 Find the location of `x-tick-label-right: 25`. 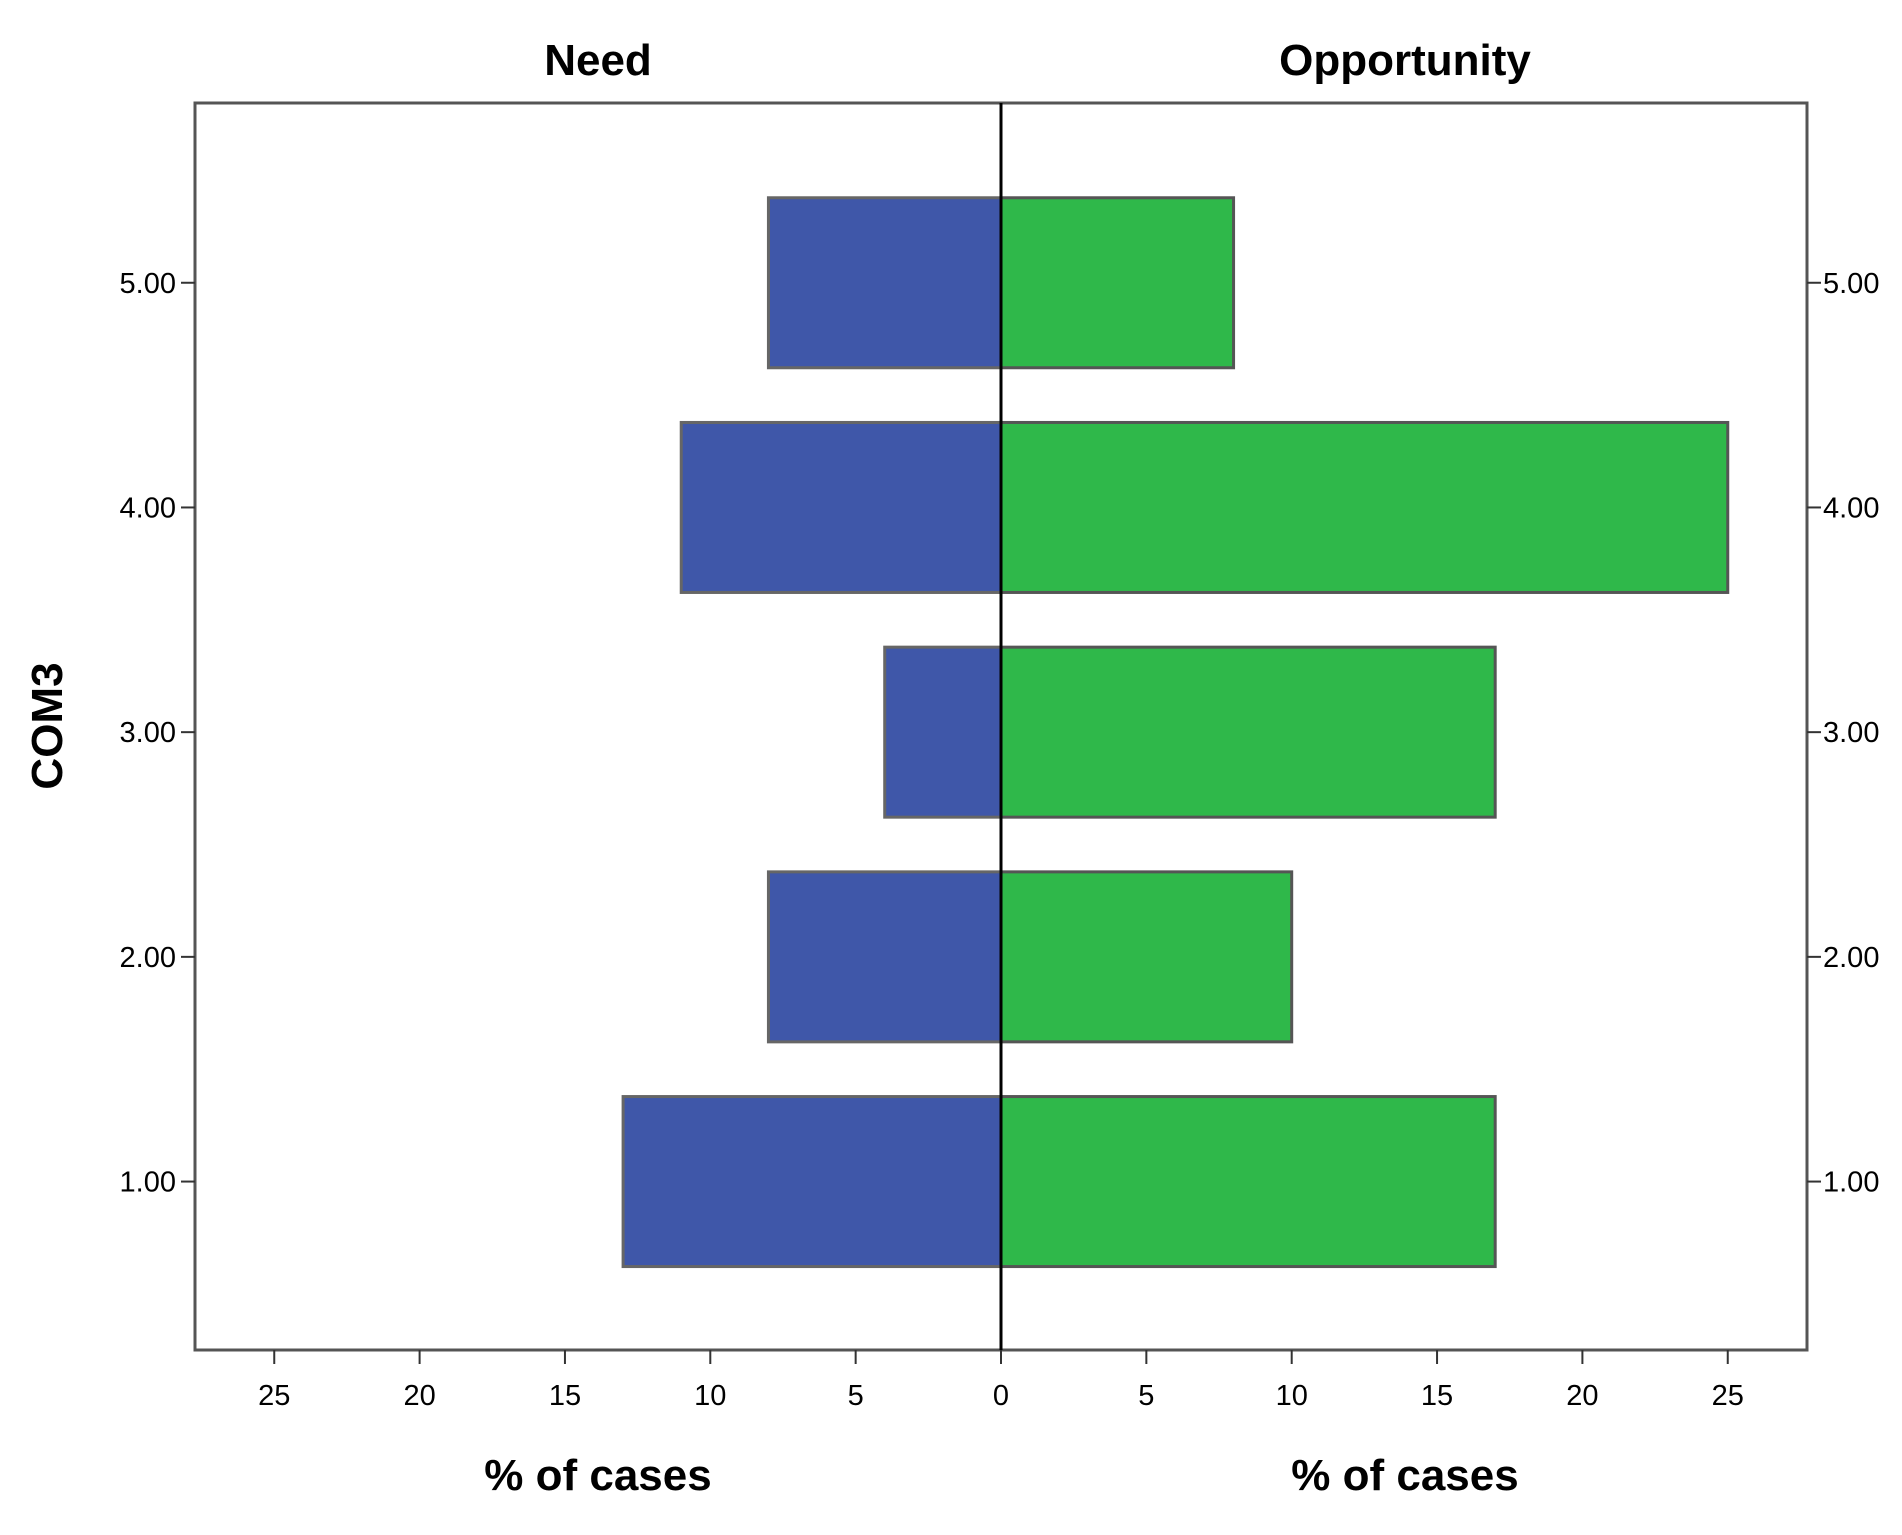

x-tick-label-right: 25 is located at coordinates (1728, 1396).